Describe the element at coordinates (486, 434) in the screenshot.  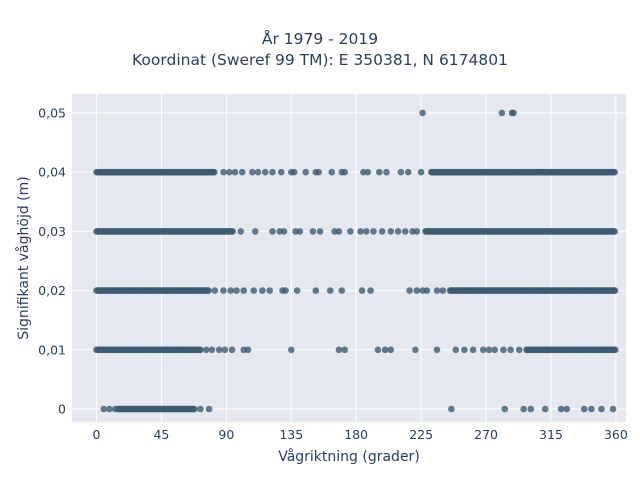
I see `x-tick-label: 270` at that location.